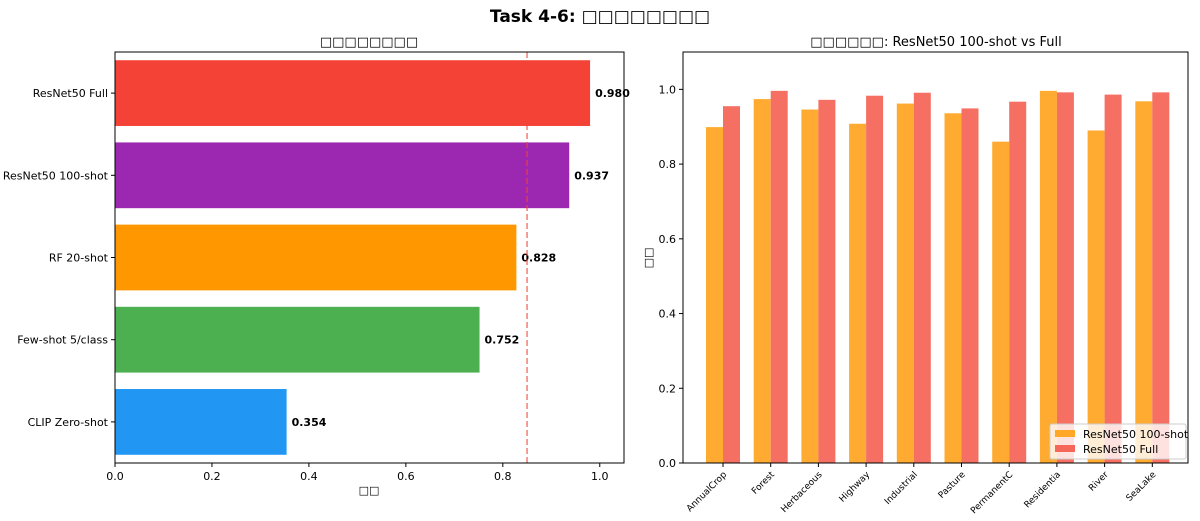  I want to click on x-tick-label: Highway, so click(855, 487).